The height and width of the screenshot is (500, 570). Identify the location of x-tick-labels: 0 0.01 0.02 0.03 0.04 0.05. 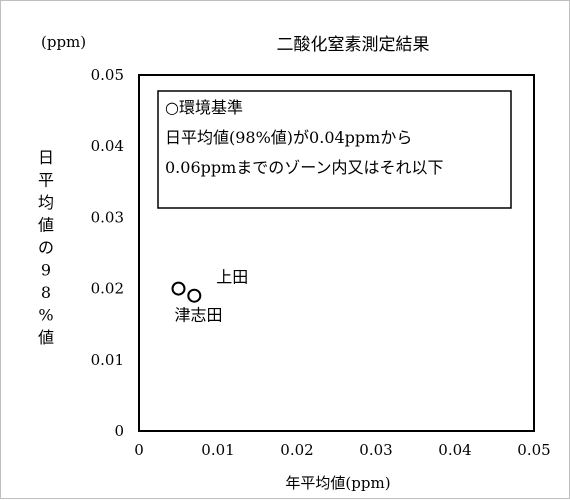
(342, 450).